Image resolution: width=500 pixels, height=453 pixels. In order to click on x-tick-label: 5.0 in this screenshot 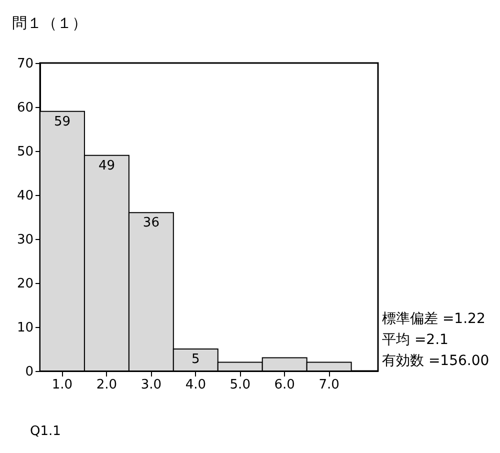, I will do `click(240, 385)`.